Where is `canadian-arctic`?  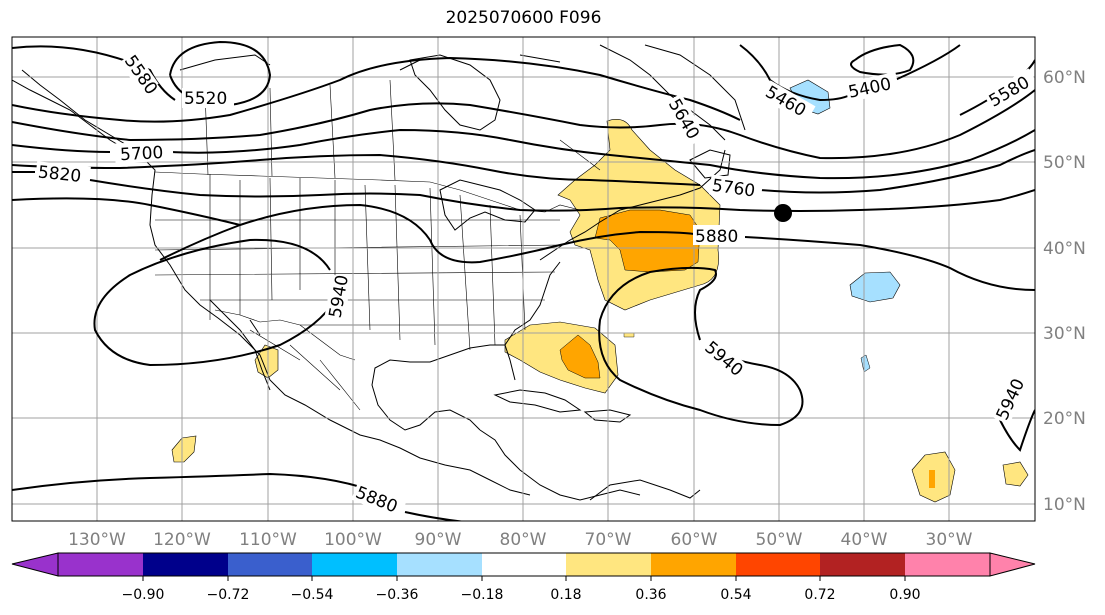
canadian-arctic is located at coordinates (452, 92).